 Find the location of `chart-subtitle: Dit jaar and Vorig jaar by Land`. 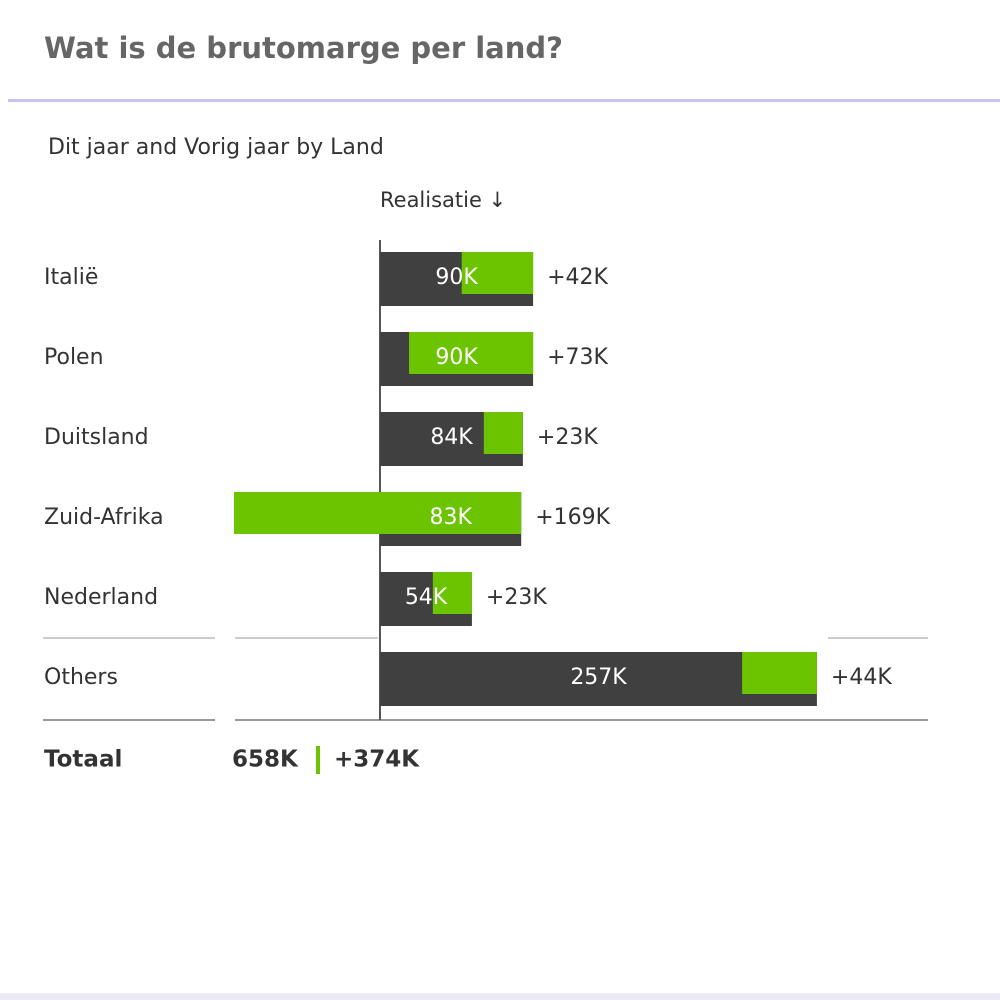

chart-subtitle: Dit jaar and Vorig jaar by Land is located at coordinates (216, 147).